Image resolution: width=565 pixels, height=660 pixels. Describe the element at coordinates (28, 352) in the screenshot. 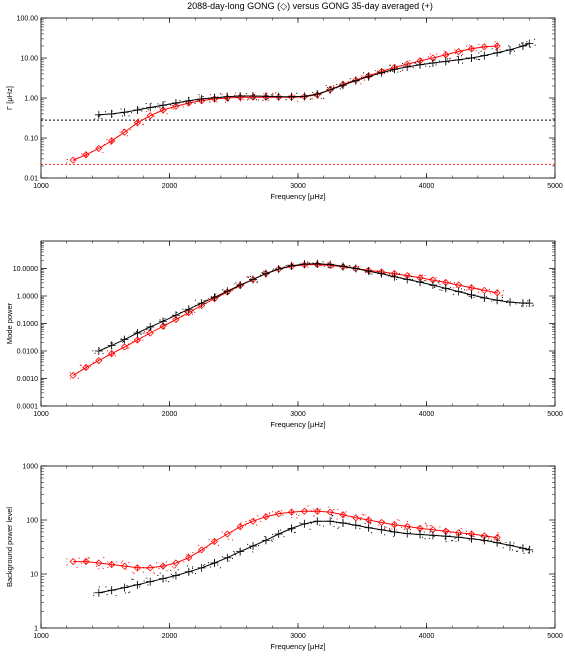

I see `y-tick-label: 0.0100` at that location.